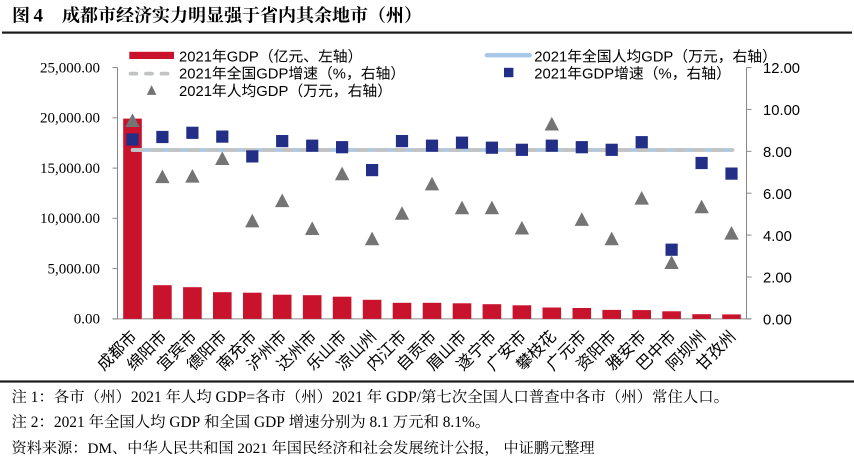  What do you see at coordinates (402, 397) in the screenshot?
I see `svg-text: GDP/` at bounding box center [402, 397].